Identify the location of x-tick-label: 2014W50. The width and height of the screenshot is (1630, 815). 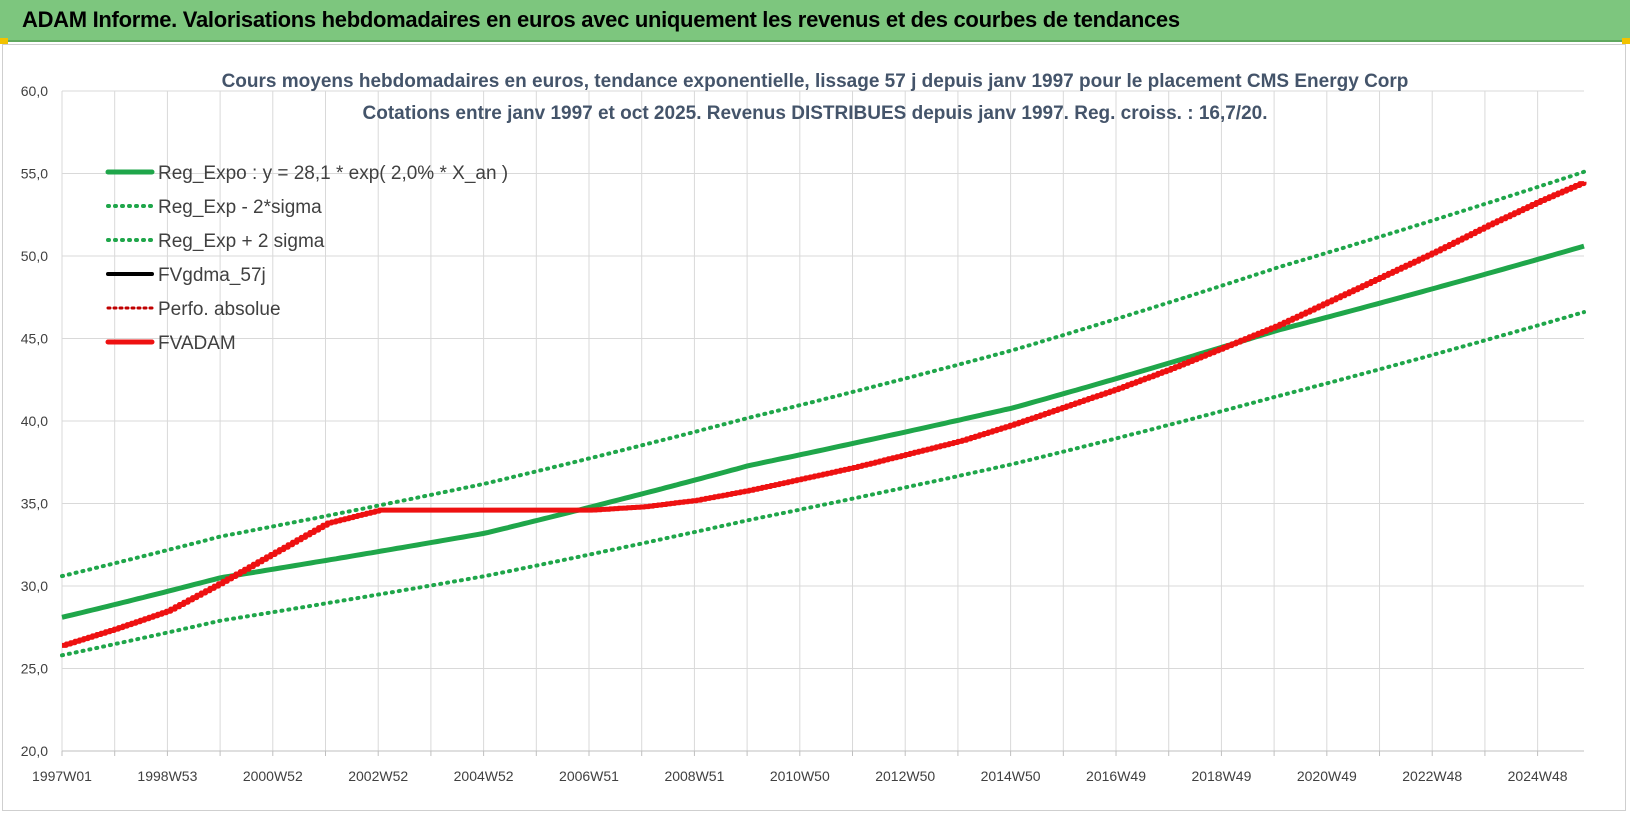
(1011, 776).